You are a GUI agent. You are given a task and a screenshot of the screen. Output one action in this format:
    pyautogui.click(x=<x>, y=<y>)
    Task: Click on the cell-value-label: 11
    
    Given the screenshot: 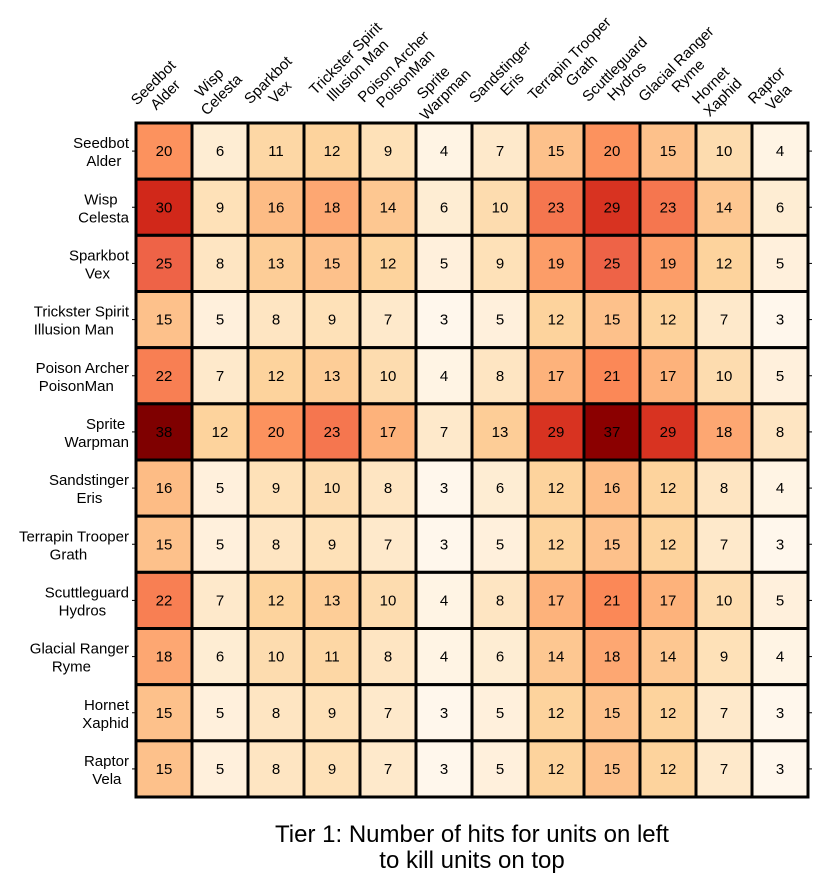 What is the action you would take?
    pyautogui.click(x=276, y=151)
    